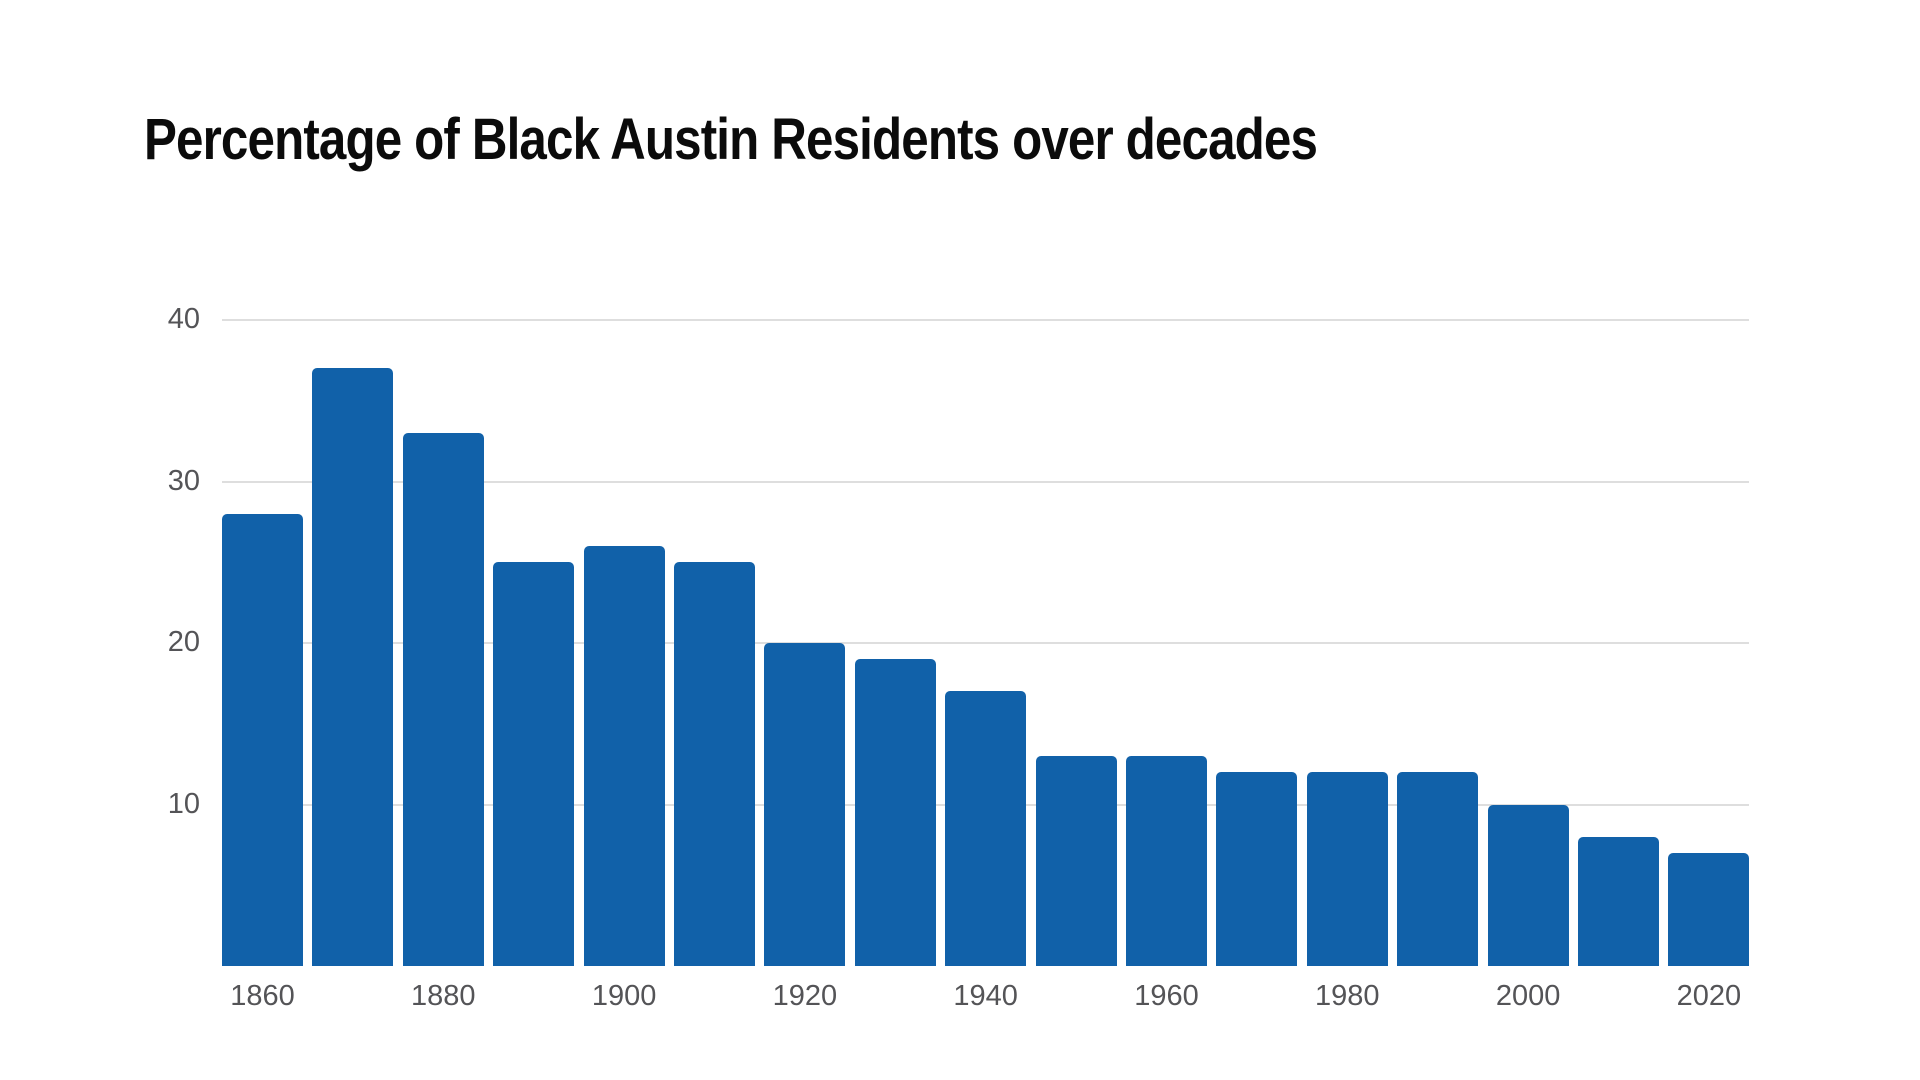  Describe the element at coordinates (624, 756) in the screenshot. I see `bar-1900` at that location.